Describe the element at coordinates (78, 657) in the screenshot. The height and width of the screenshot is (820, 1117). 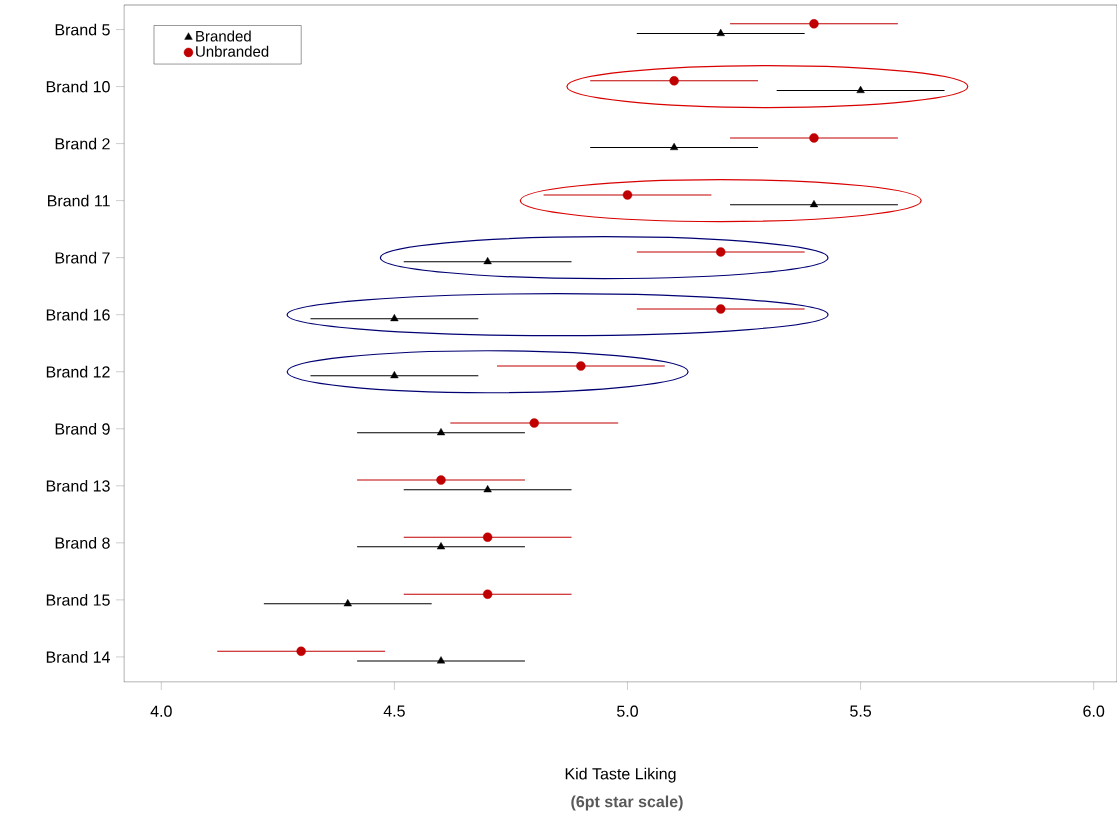
I see `y-tick-label: Brand 14` at that location.